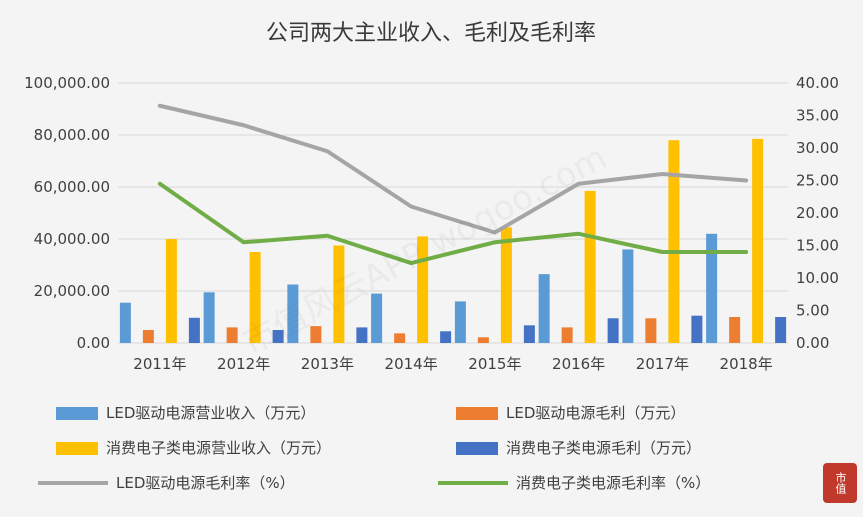  What do you see at coordinates (218, 448) in the screenshot?
I see `legend-label: 消费电子类电源营业收入（万元）` at bounding box center [218, 448].